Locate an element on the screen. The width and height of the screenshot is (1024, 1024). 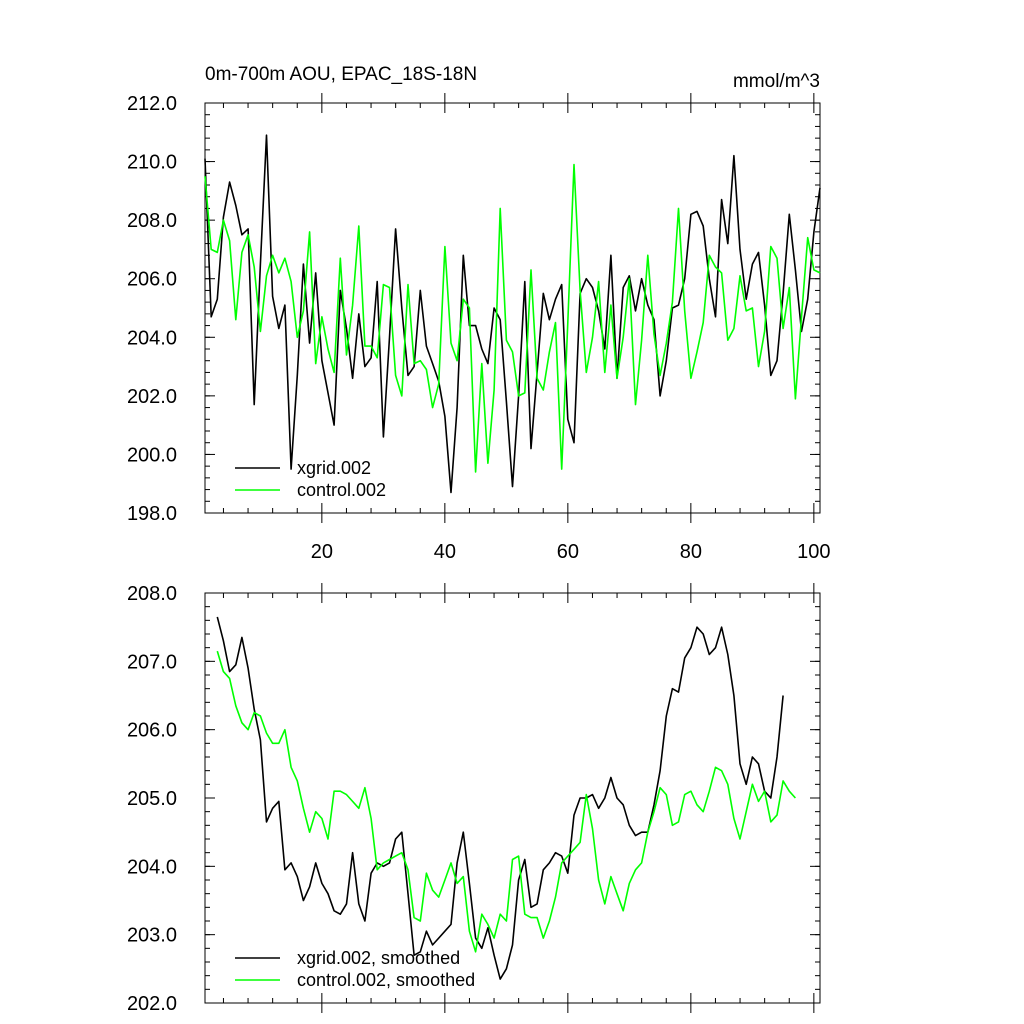
y-tick-label: 203.0 is located at coordinates (152, 936).